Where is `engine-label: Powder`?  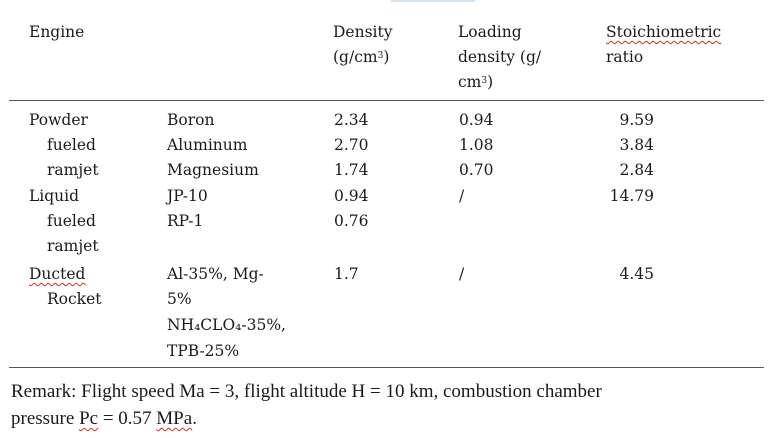
engine-label: Powder is located at coordinates (58, 120).